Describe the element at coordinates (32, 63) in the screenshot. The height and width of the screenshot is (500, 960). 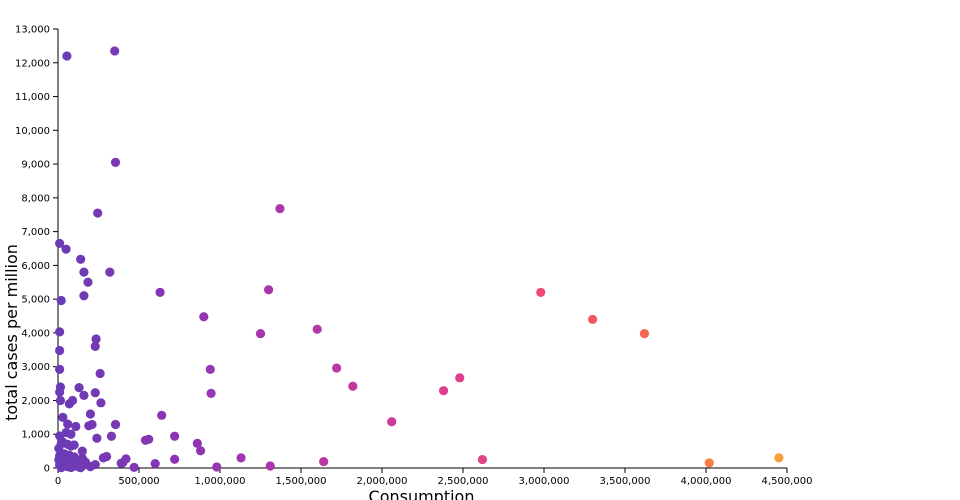
I see `y-tick-label: 12,000` at that location.